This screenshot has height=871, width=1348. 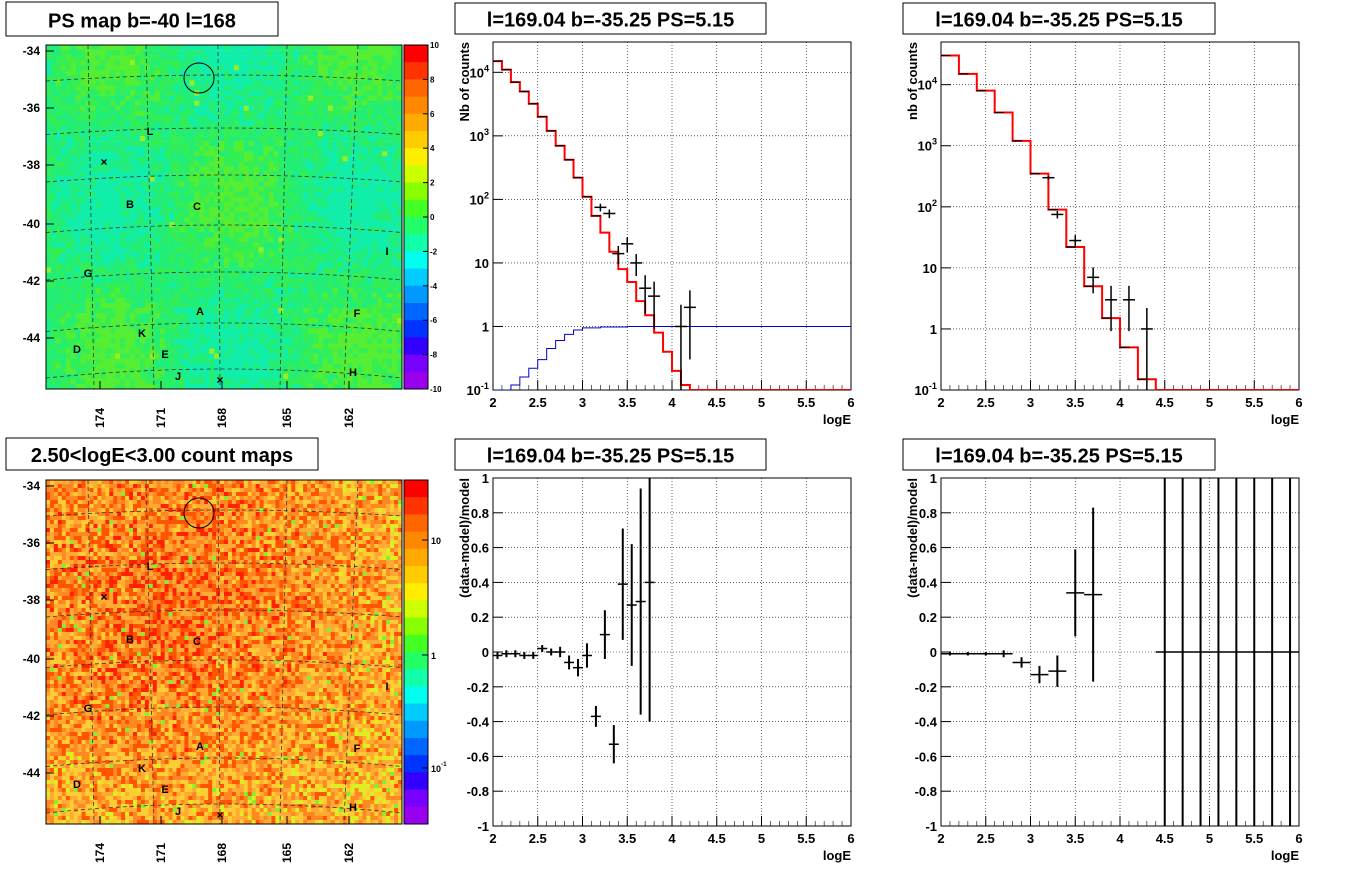 What do you see at coordinates (436, 389) in the screenshot?
I see `ps_map-colorbar-tick-label: -10` at bounding box center [436, 389].